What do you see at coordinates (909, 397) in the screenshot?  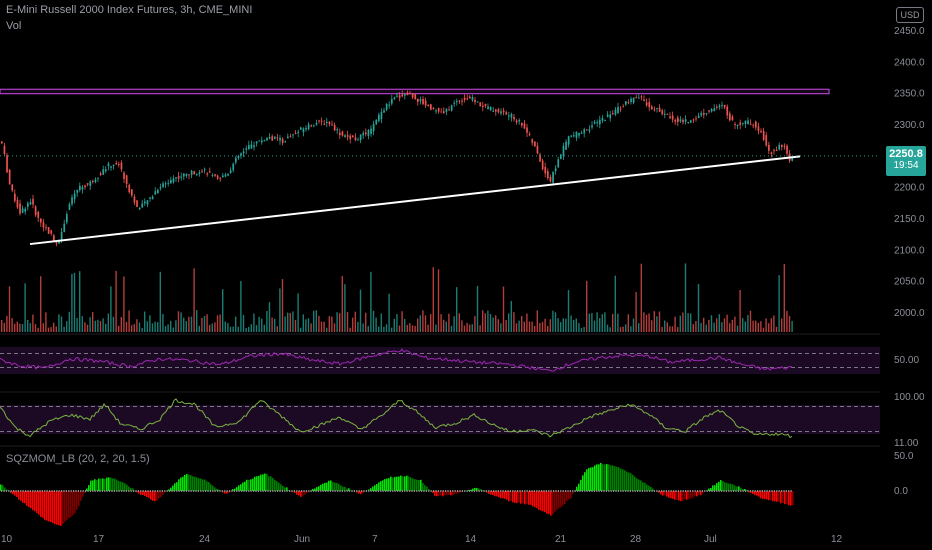 I see `stoch-tick-upper: 100.00` at bounding box center [909, 397].